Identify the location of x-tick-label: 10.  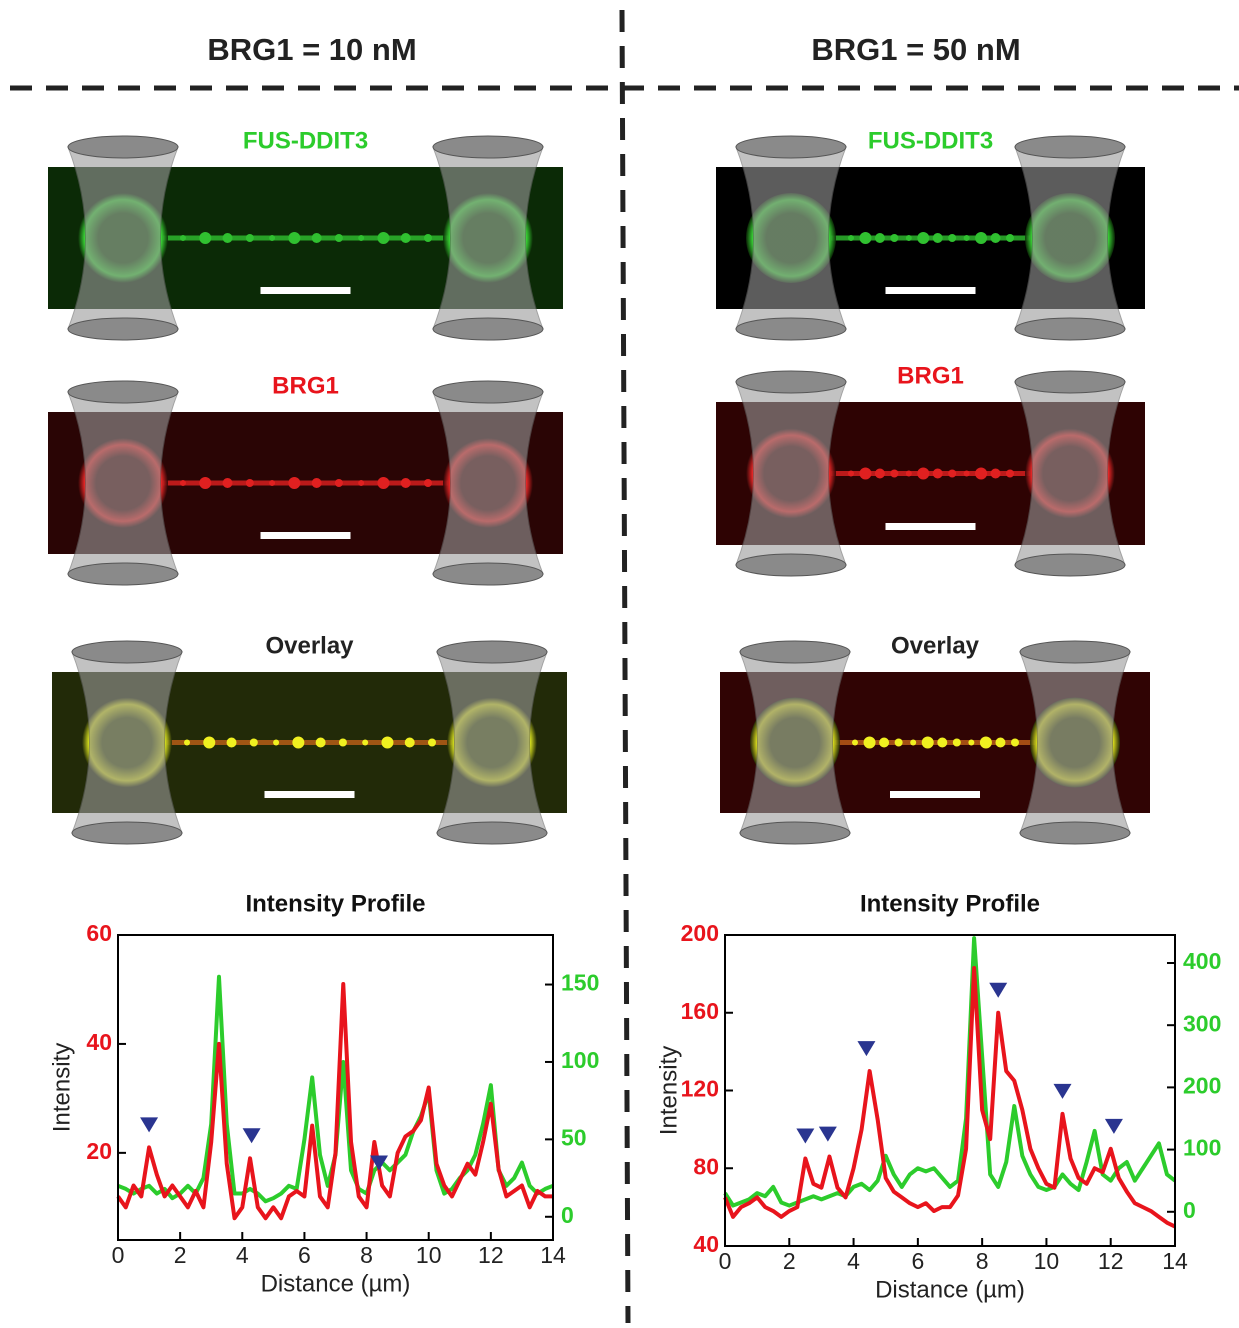
(429, 1255).